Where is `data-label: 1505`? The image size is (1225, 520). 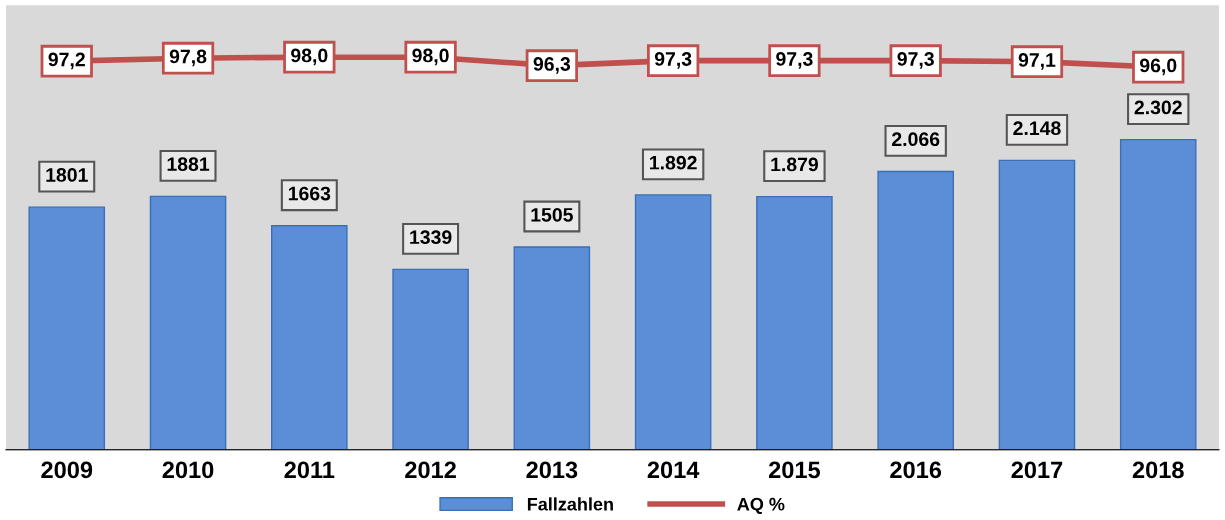 data-label: 1505 is located at coordinates (552, 214).